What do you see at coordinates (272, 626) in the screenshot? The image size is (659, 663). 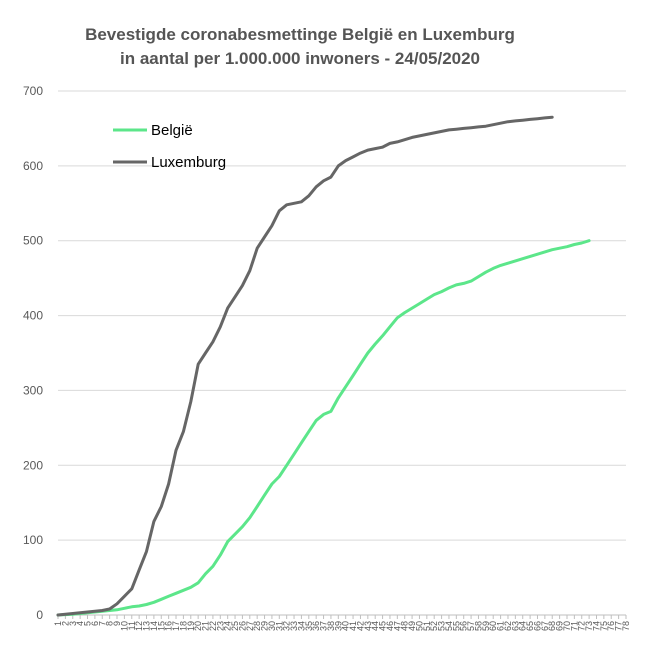 I see `x-tick-label: 30` at bounding box center [272, 626].